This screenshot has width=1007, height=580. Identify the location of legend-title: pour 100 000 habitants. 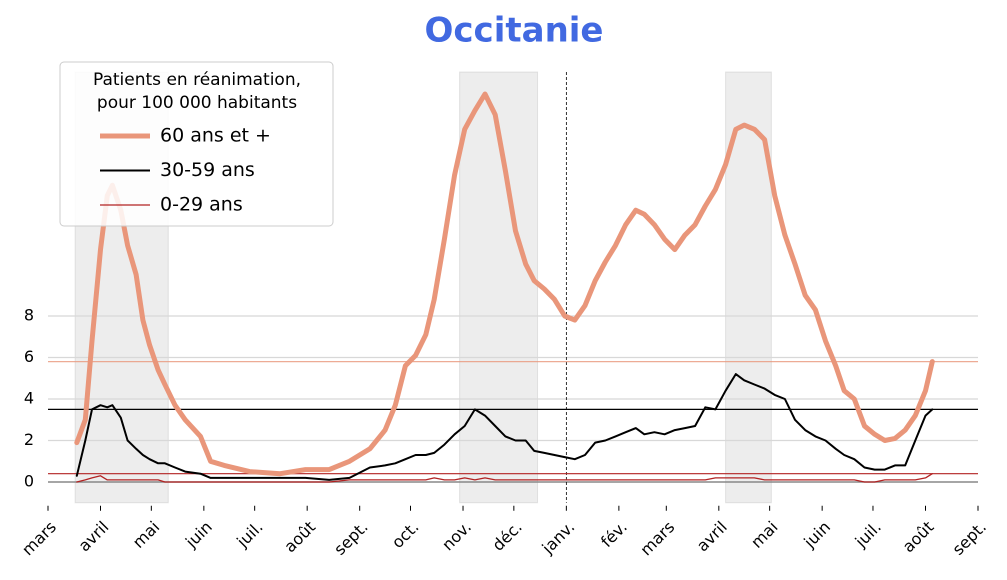
(197, 103).